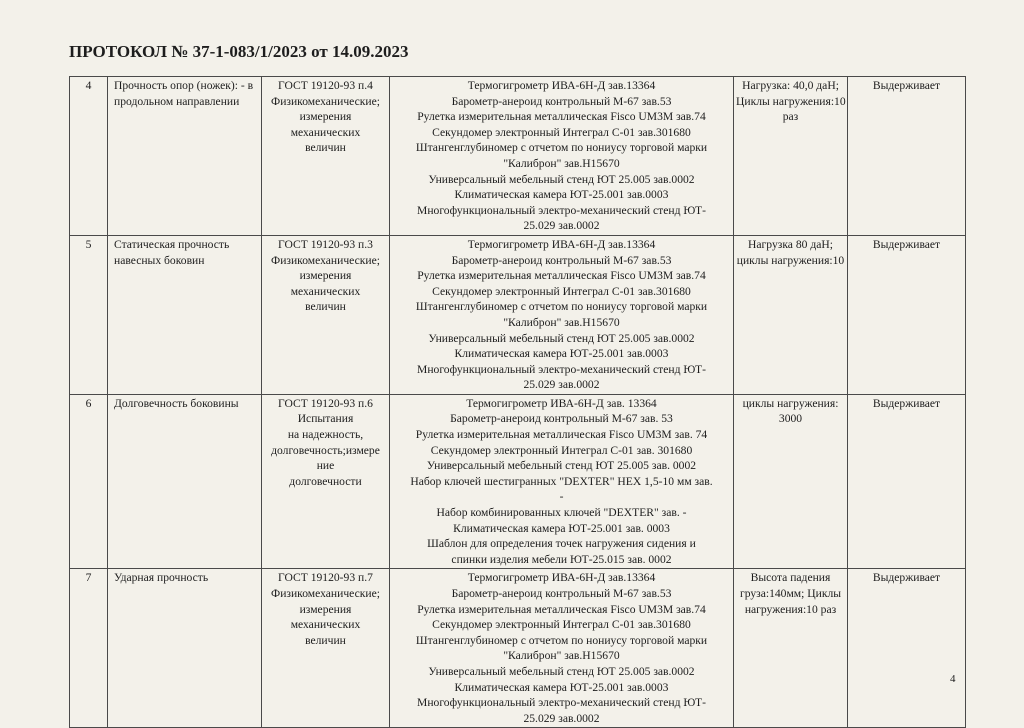 This screenshot has height=728, width=1024. I want to click on test-parameters: Нагрузка 80 даН; циклы нагружения:10, so click(790, 314).